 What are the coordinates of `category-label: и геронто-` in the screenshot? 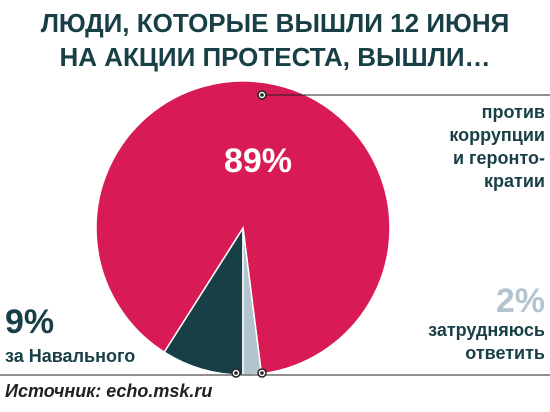 It's located at (499, 158).